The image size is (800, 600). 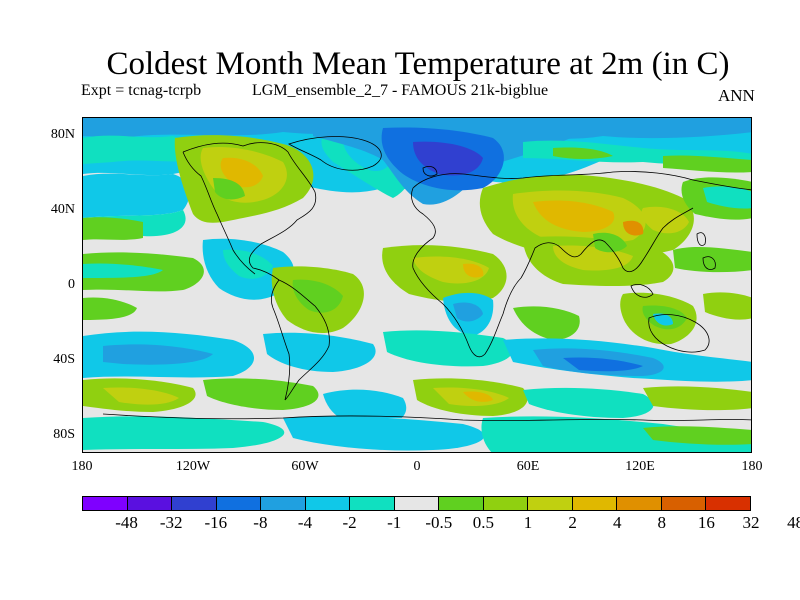 What do you see at coordinates (62, 134) in the screenshot?
I see `lat-label-80n: 80N` at bounding box center [62, 134].